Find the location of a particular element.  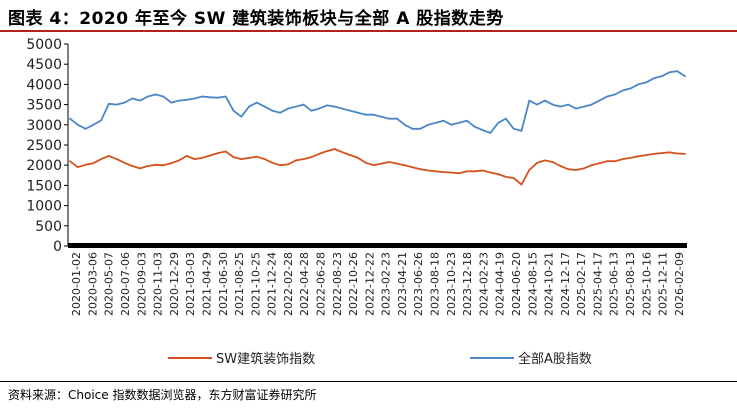

x-tick-label: 2020-03-06 is located at coordinates (92, 284).